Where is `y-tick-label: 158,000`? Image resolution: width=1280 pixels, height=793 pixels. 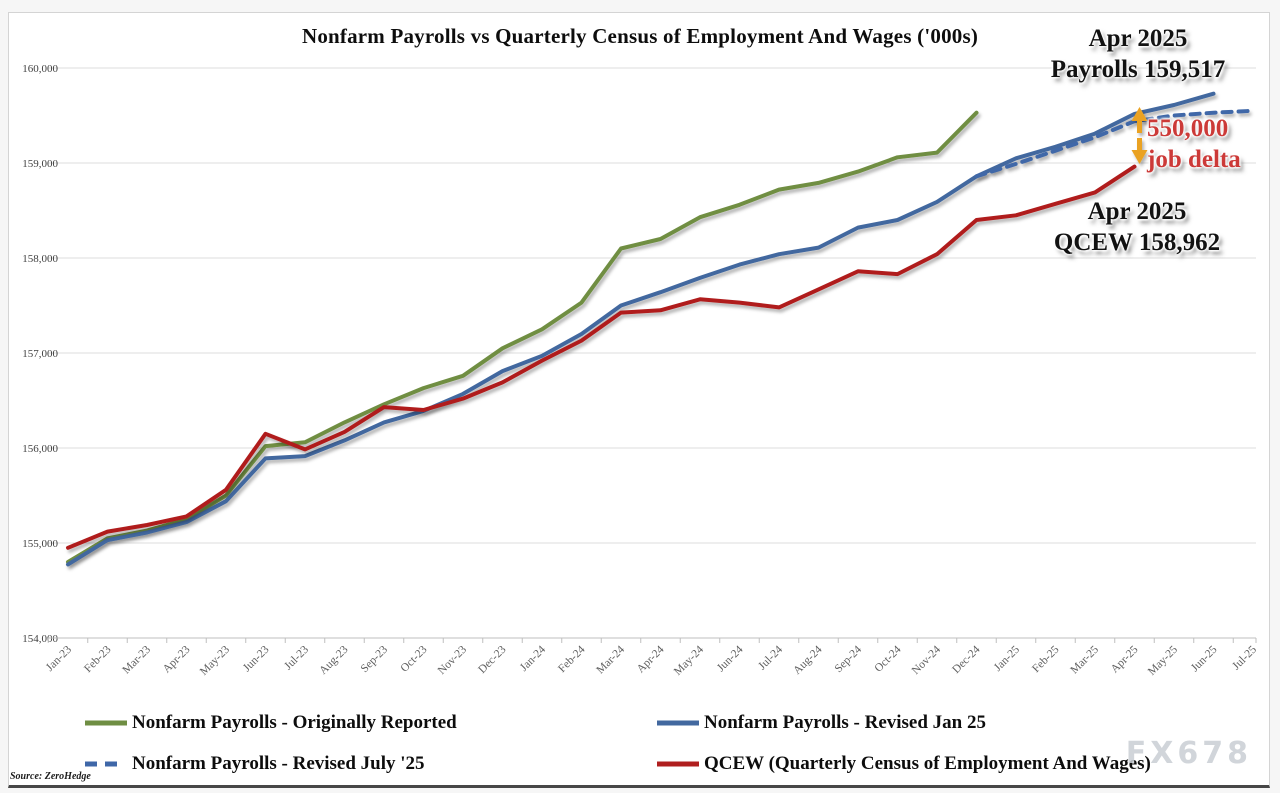
y-tick-label: 158,000 is located at coordinates (40, 259).